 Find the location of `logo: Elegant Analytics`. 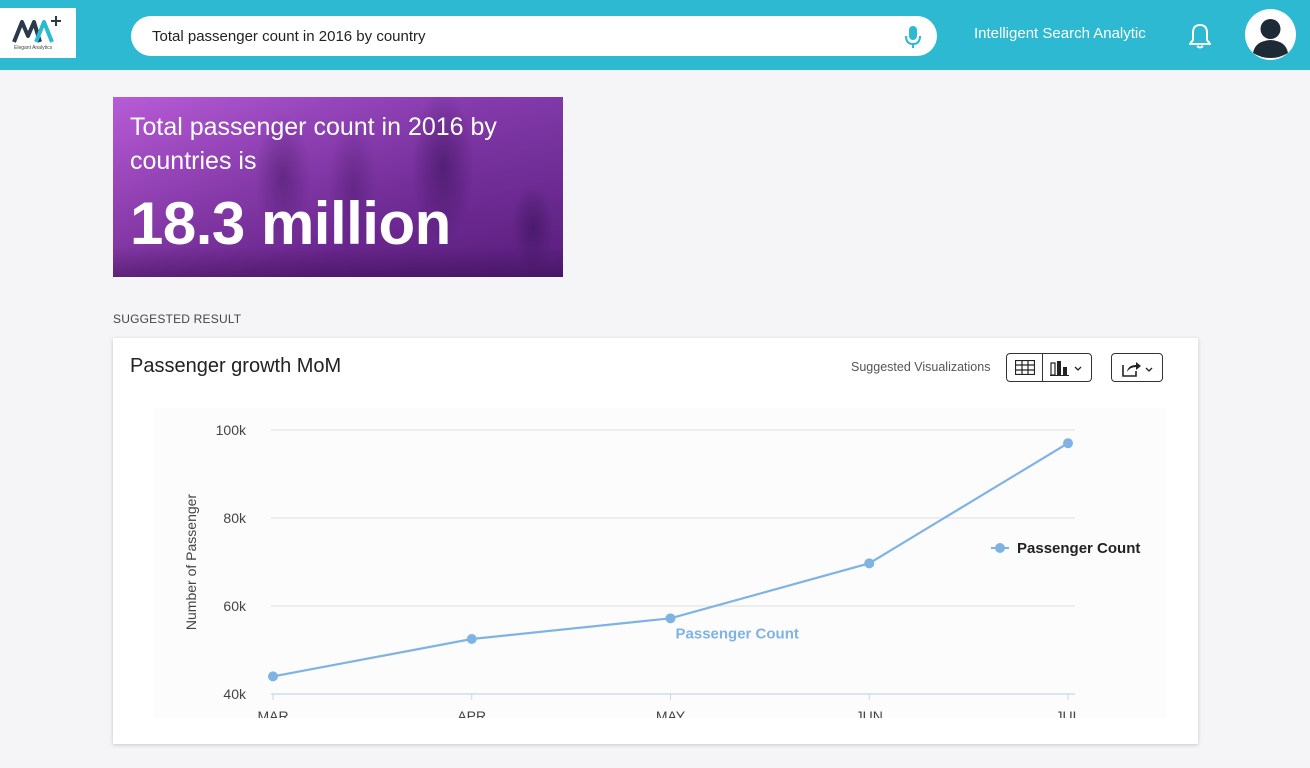

logo: Elegant Analytics is located at coordinates (38, 33).